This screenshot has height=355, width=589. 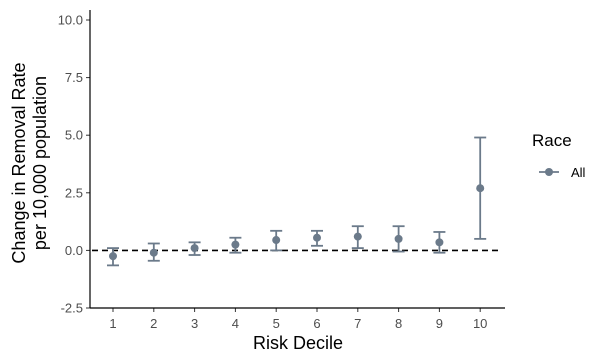 What do you see at coordinates (559, 155) in the screenshot?
I see `legend: Race All` at bounding box center [559, 155].